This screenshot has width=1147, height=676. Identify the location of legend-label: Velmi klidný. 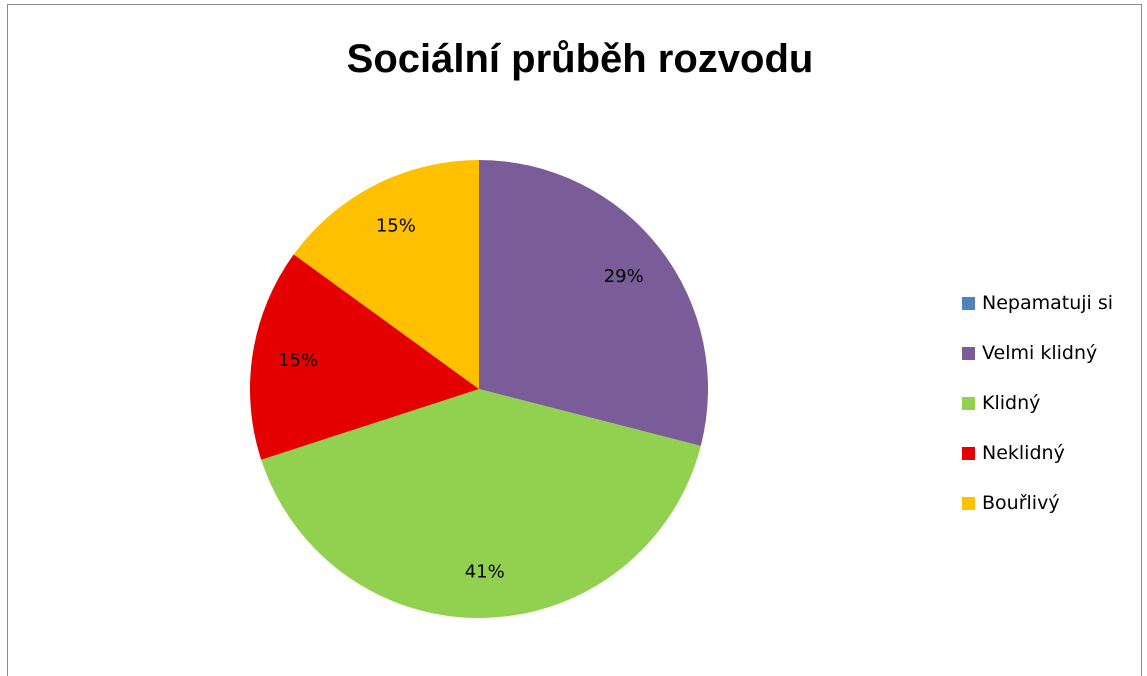
(1040, 353).